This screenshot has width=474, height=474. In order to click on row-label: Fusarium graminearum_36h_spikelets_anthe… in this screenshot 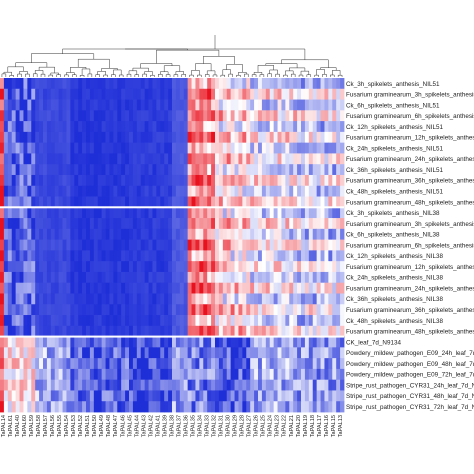, I will do `click(410, 181)`.